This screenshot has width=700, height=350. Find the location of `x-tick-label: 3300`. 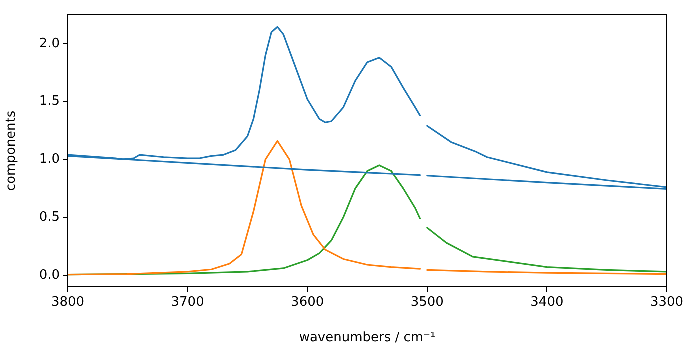

x-tick-label: 3300 is located at coordinates (667, 302).